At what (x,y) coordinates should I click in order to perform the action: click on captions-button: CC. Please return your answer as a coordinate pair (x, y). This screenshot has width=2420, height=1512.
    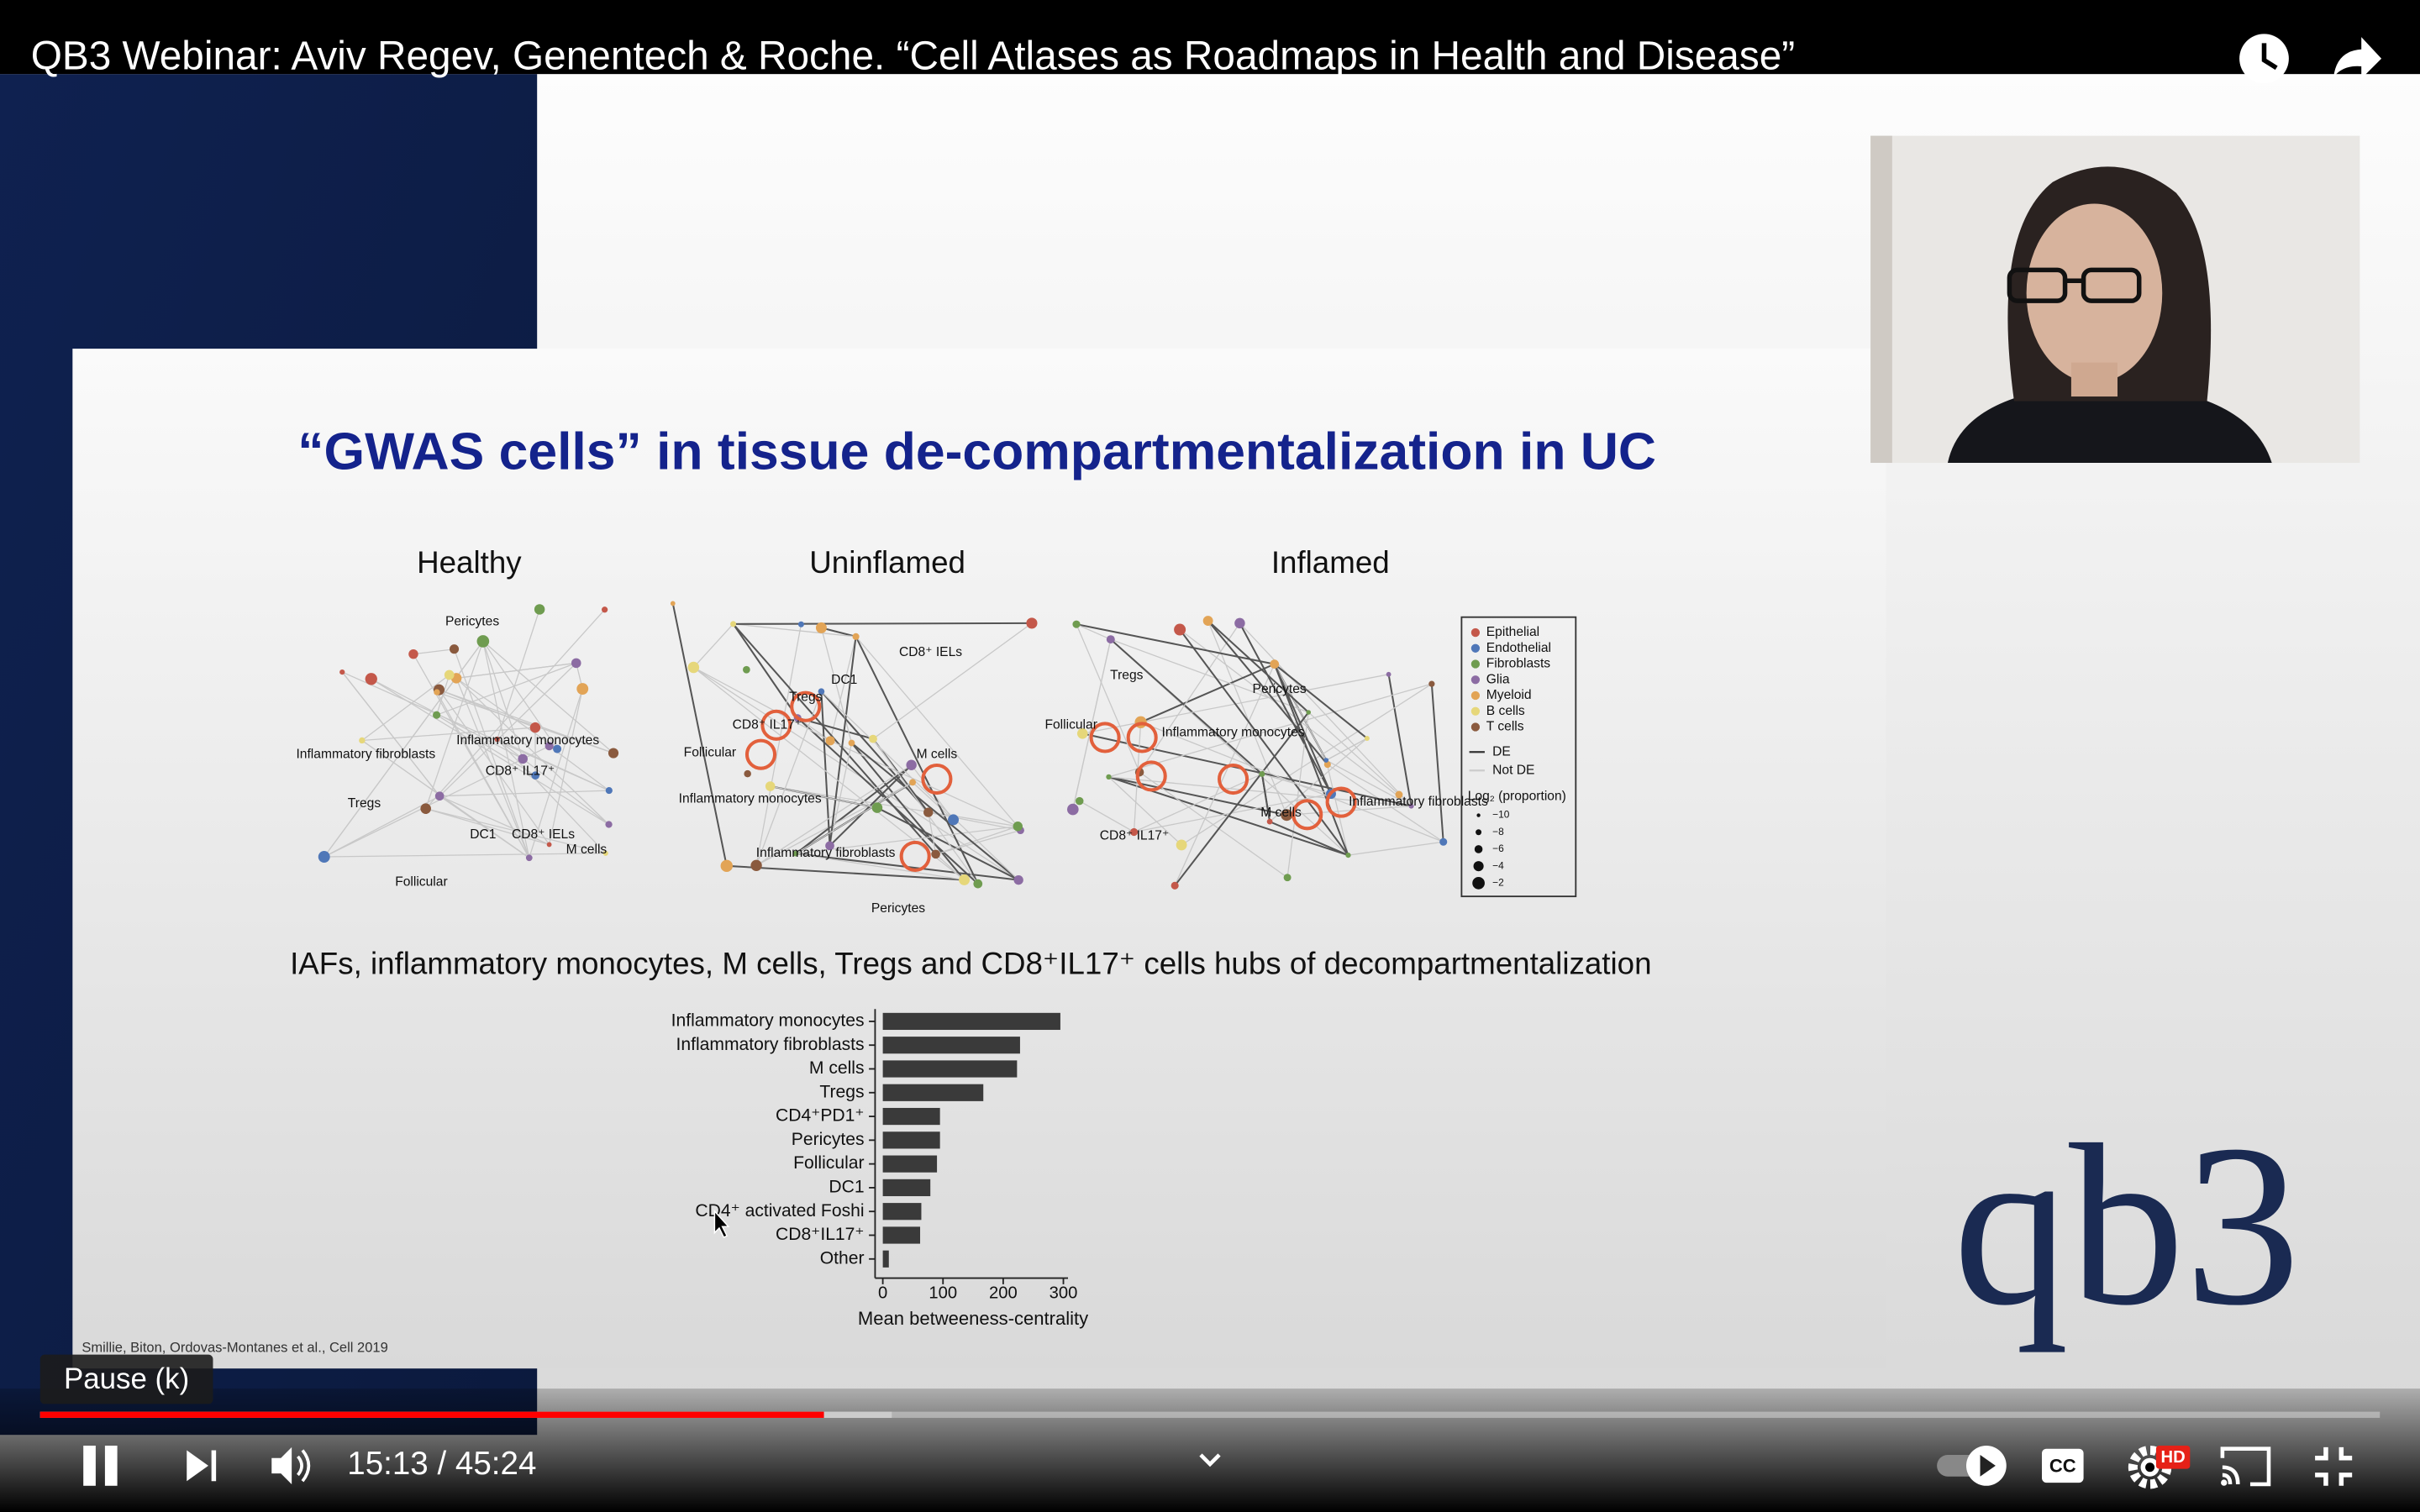
    Looking at the image, I should click on (2063, 1465).